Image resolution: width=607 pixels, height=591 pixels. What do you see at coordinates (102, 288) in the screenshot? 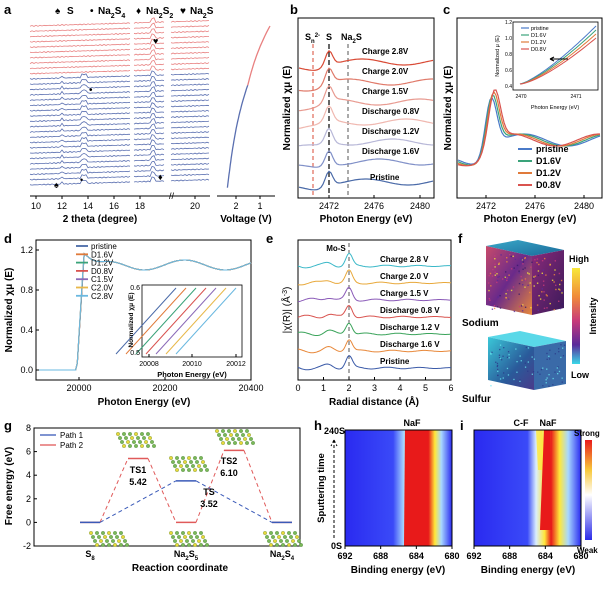
I see `legend-label: C2.0V` at bounding box center [102, 288].